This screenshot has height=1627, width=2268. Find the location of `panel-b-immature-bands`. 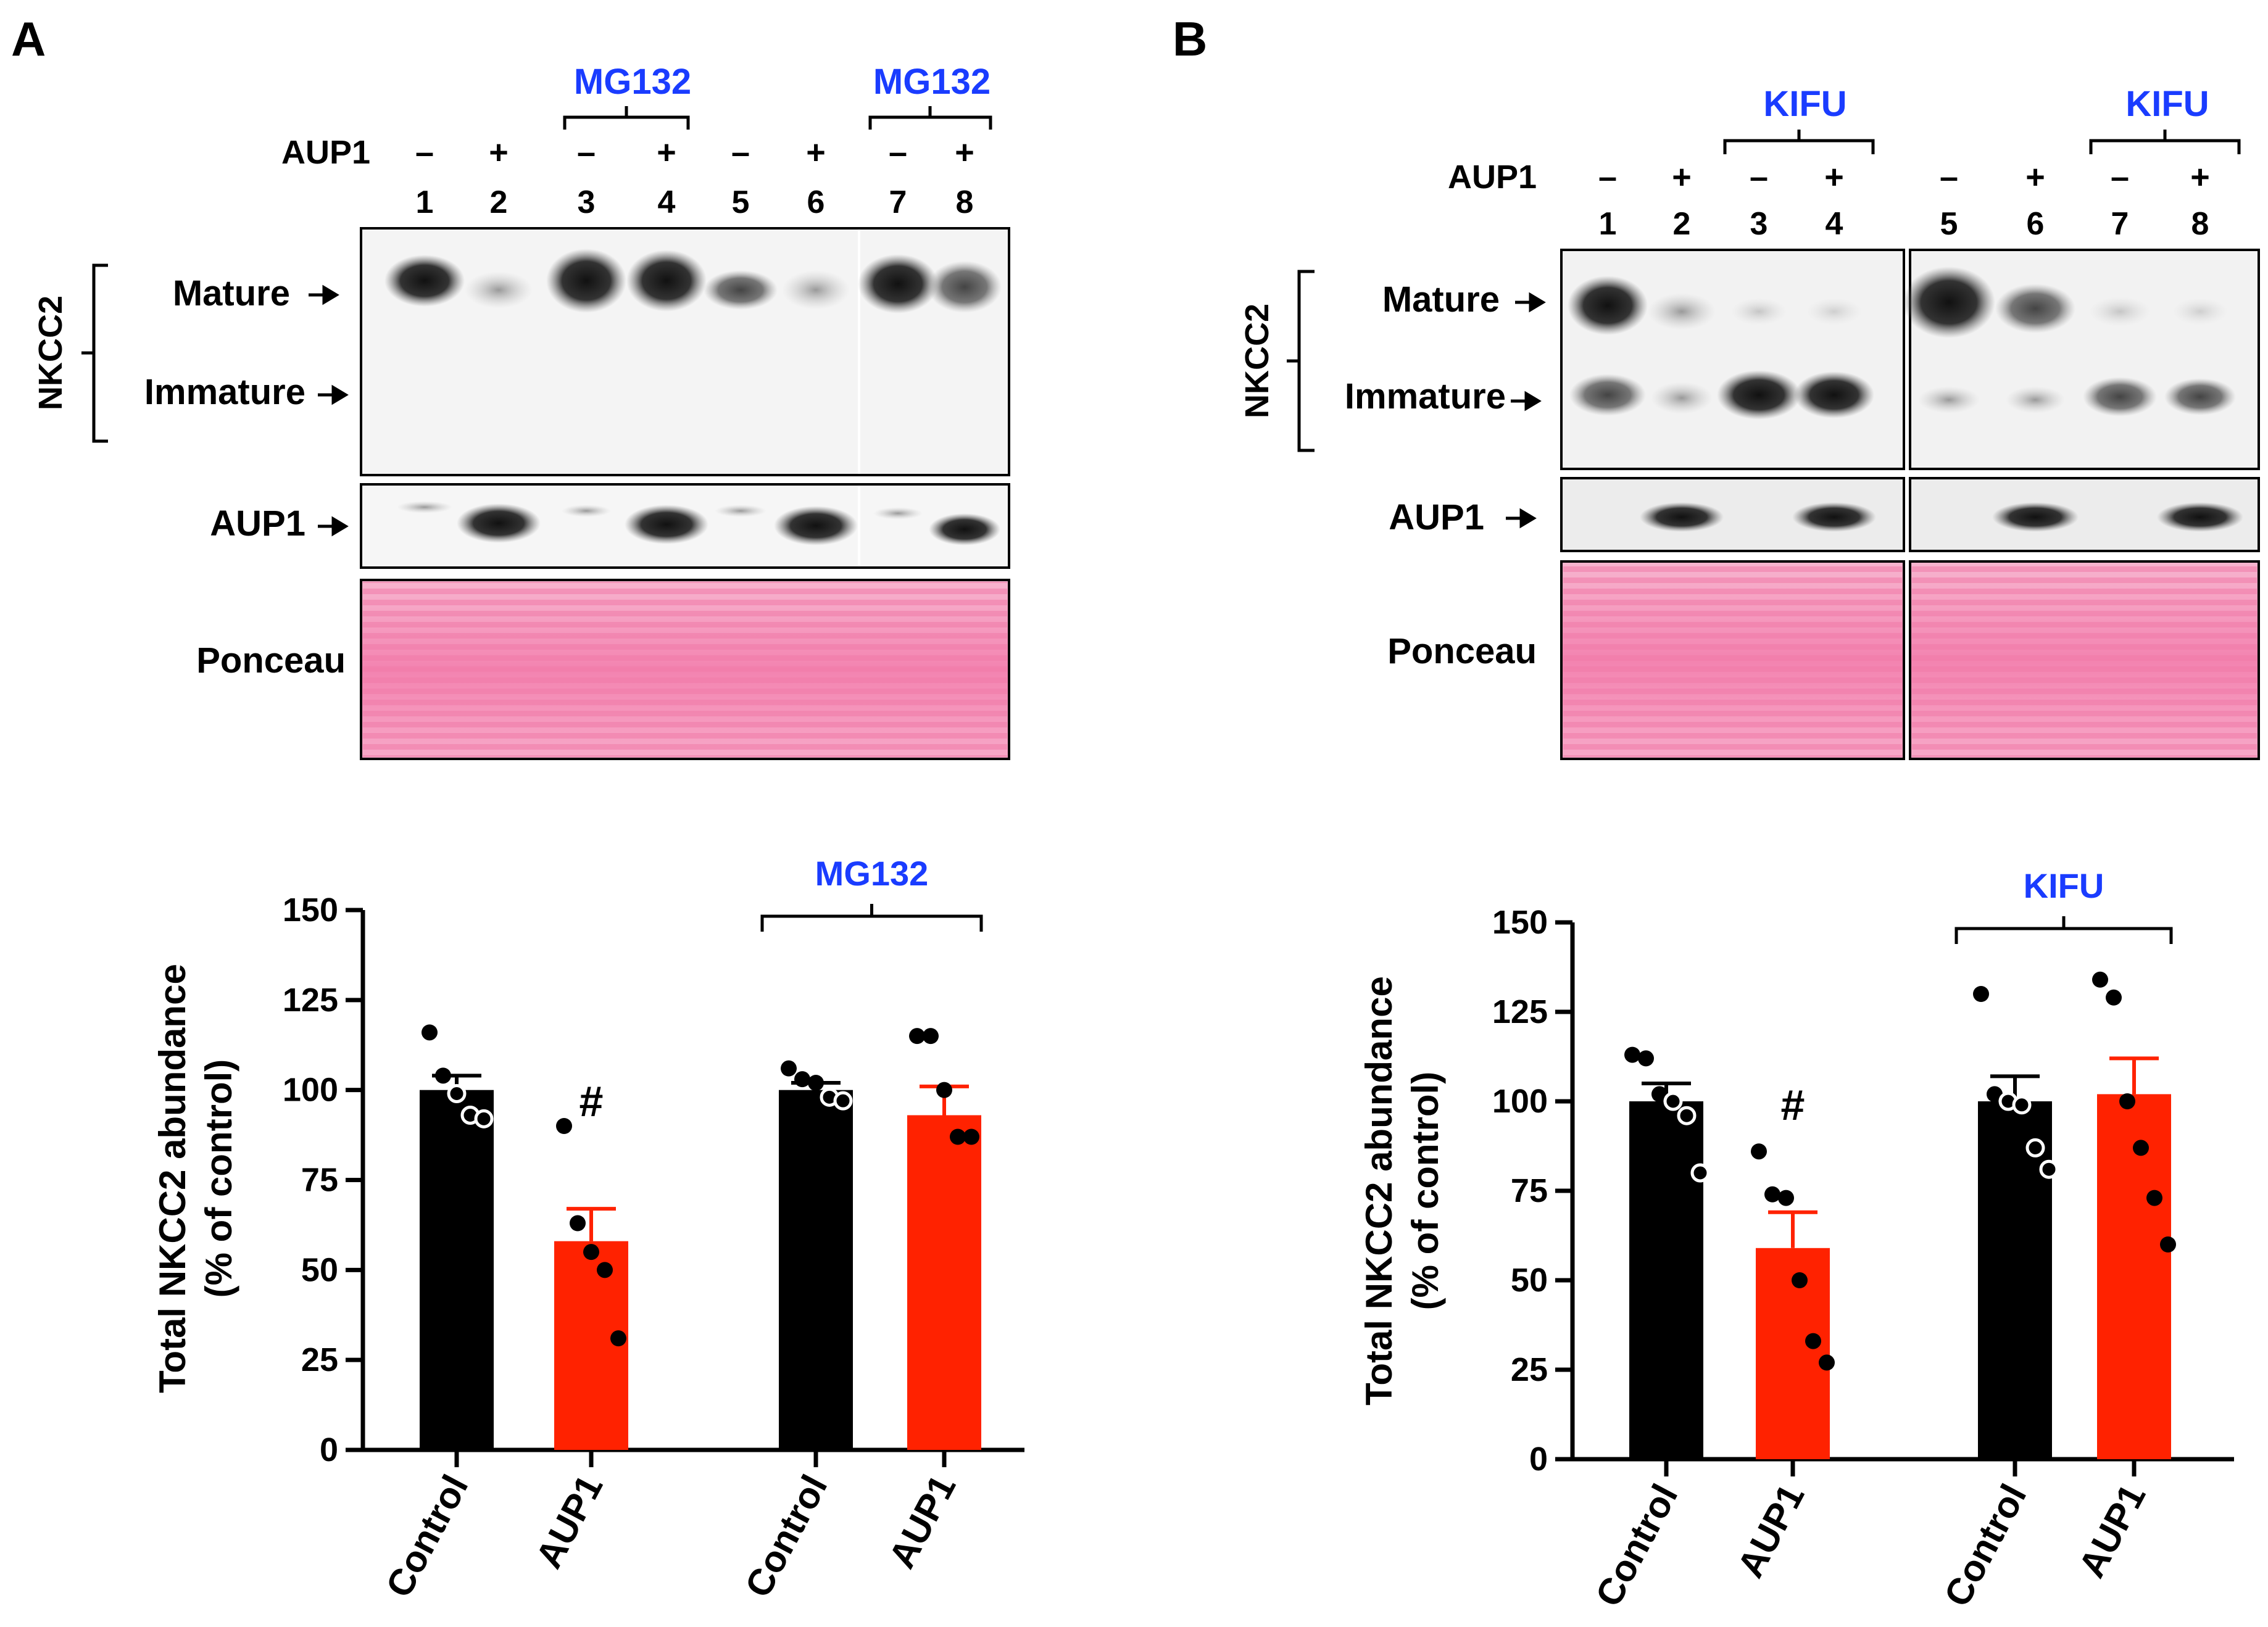

panel-b-immature-bands is located at coordinates (1903, 395).